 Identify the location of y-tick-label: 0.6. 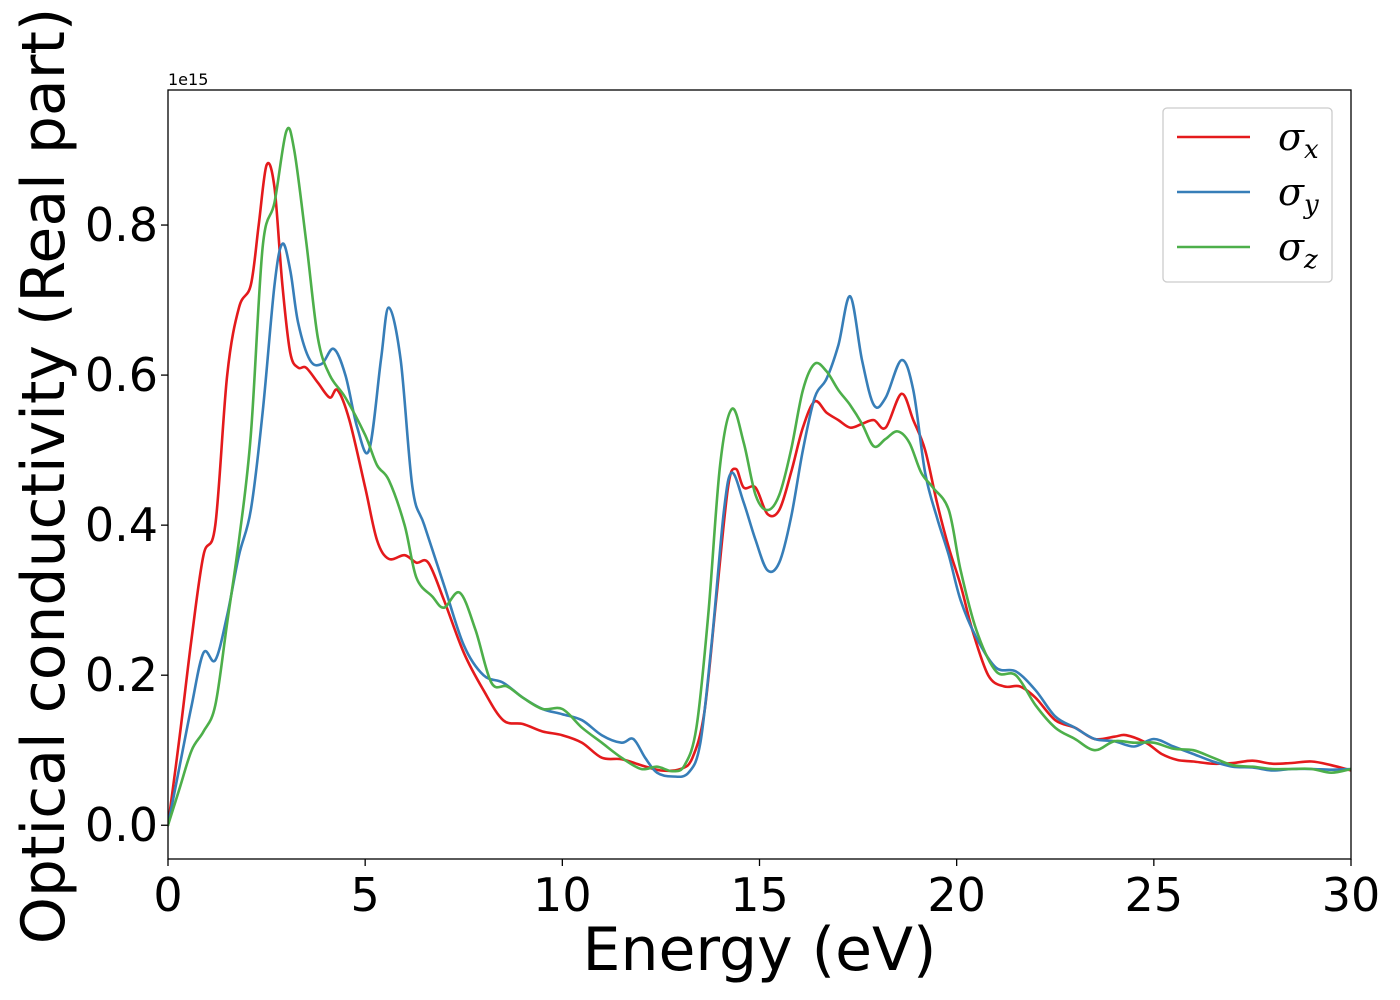
(121, 375).